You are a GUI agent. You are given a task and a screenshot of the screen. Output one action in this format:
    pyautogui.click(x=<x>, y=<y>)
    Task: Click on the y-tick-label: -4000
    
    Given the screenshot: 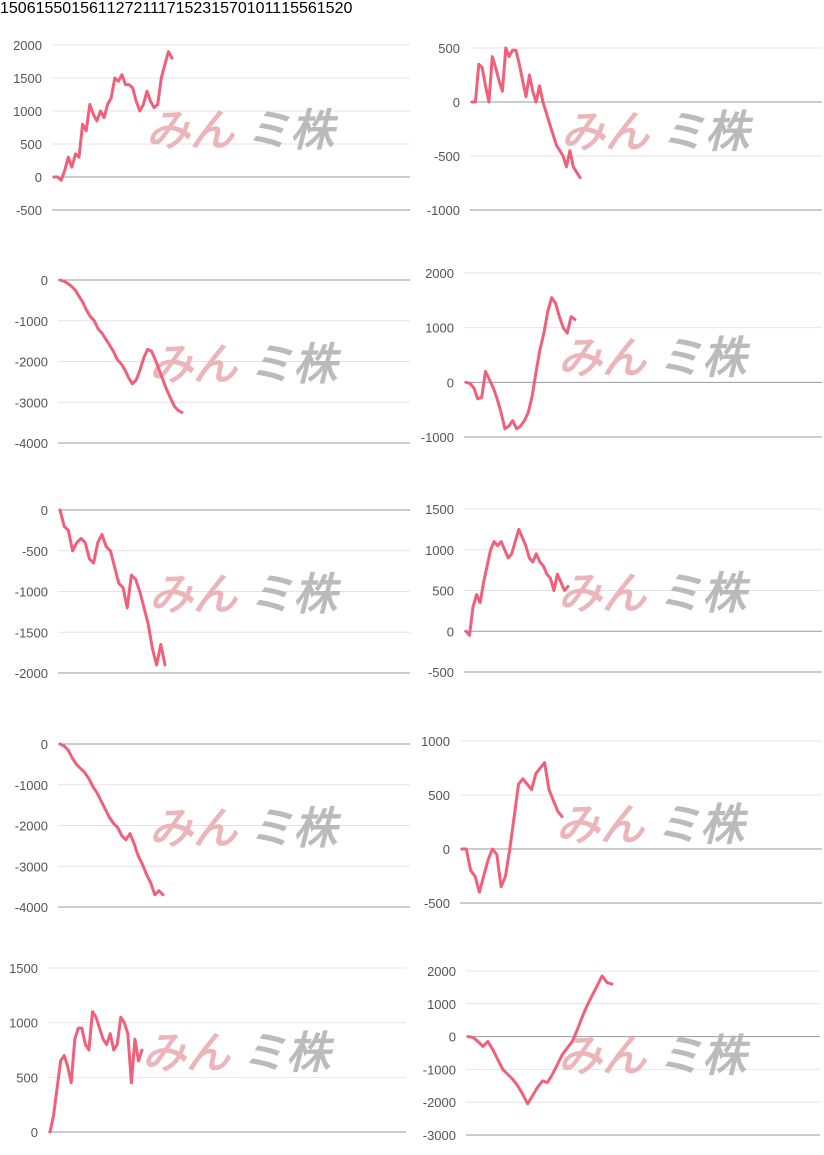 What is the action you would take?
    pyautogui.click(x=31, y=443)
    